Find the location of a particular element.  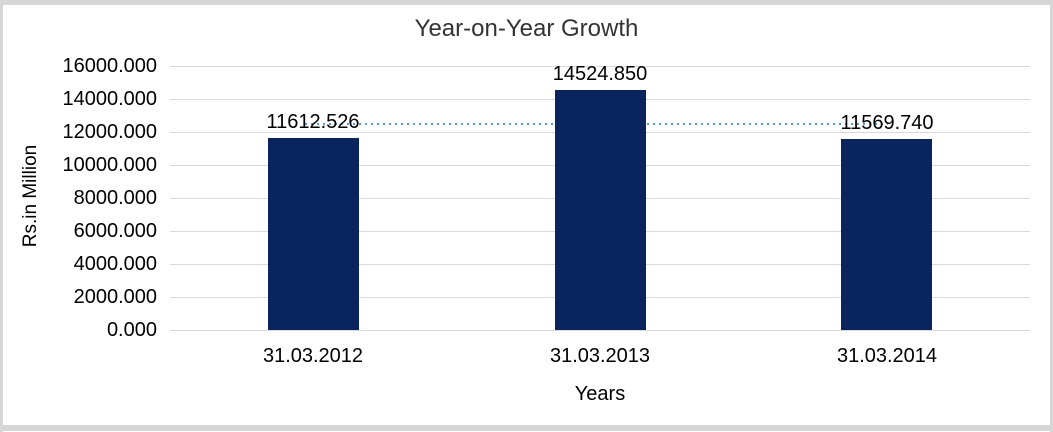

bar-31.03.2014 is located at coordinates (886, 234).